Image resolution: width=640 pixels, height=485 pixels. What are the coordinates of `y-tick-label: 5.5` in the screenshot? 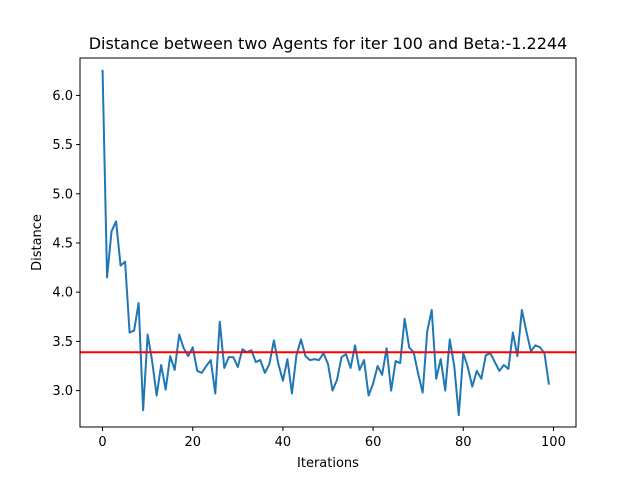 It's located at (62, 145).